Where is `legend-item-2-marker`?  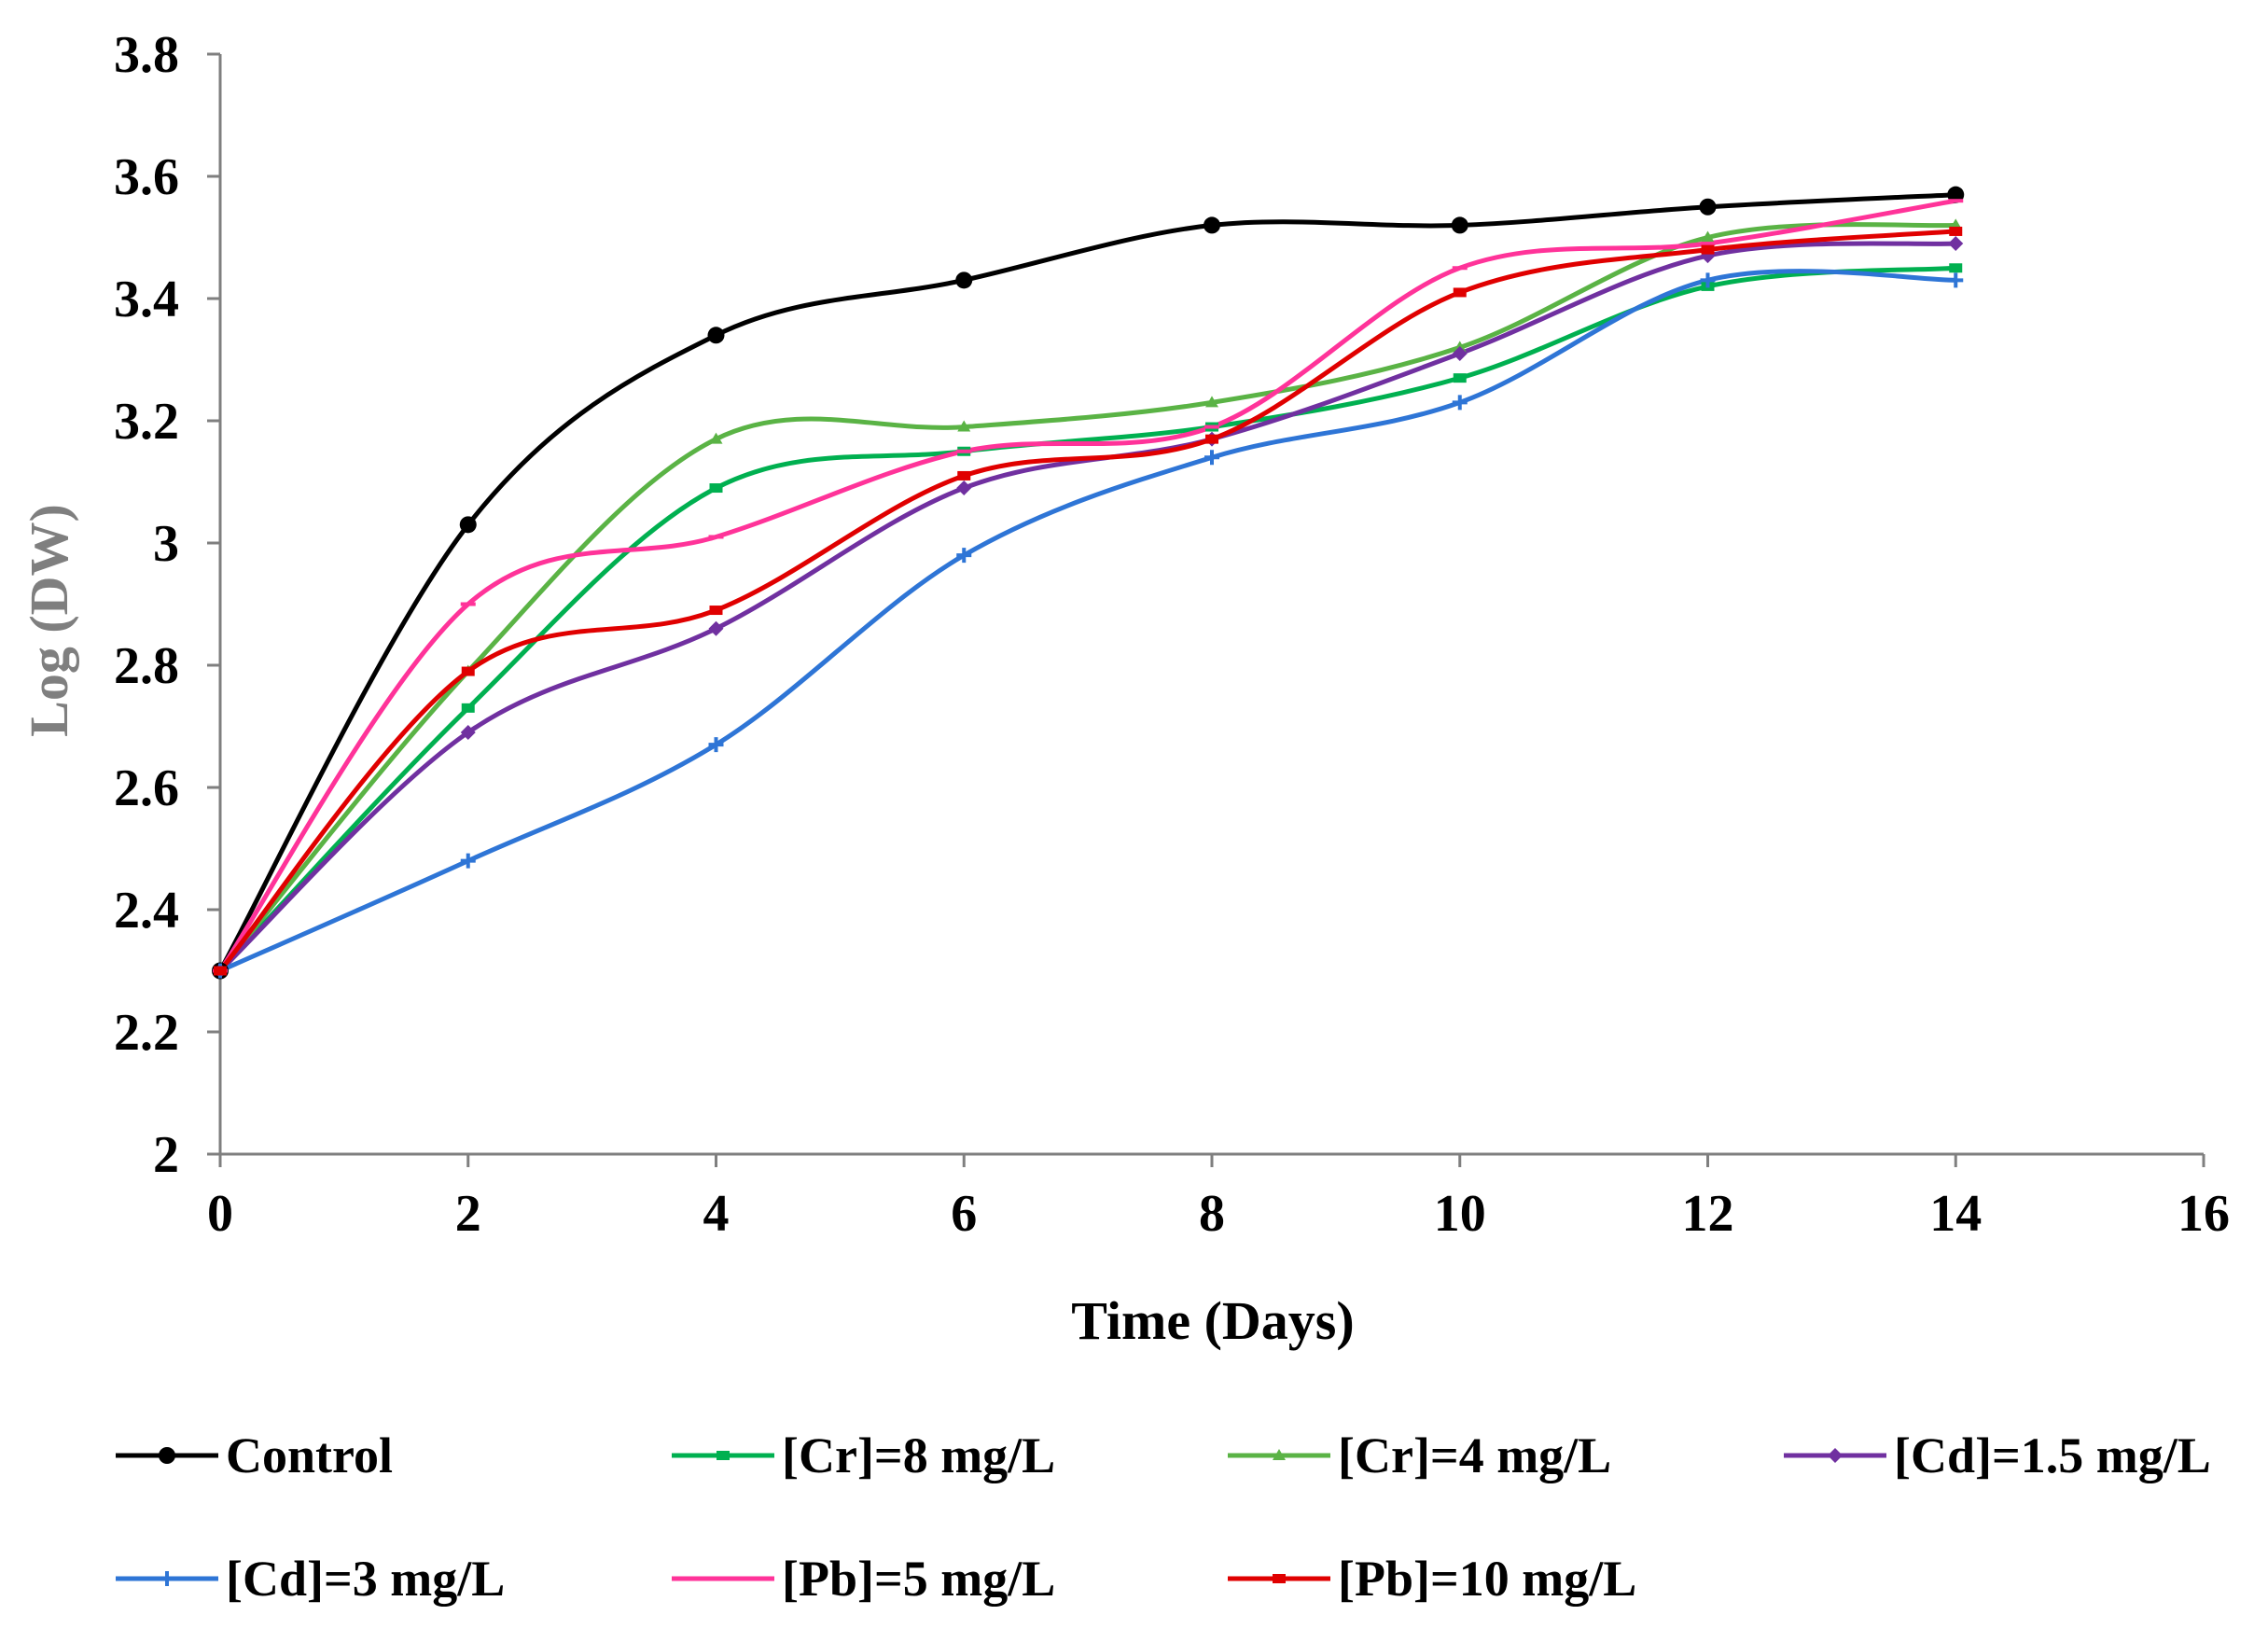
legend-item-2-marker is located at coordinates (723, 1455).